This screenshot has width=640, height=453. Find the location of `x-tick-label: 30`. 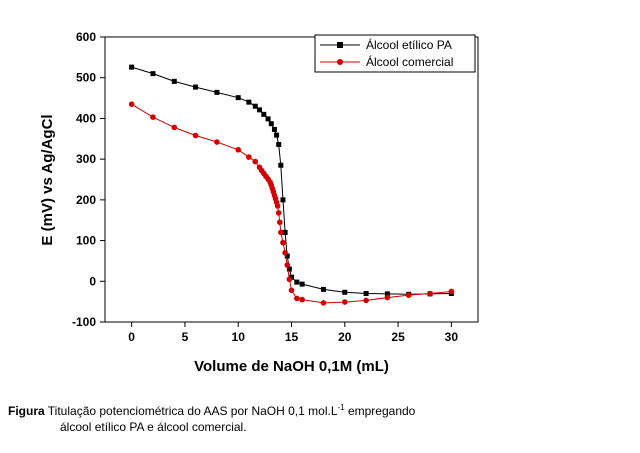

x-tick-label: 30 is located at coordinates (452, 337).